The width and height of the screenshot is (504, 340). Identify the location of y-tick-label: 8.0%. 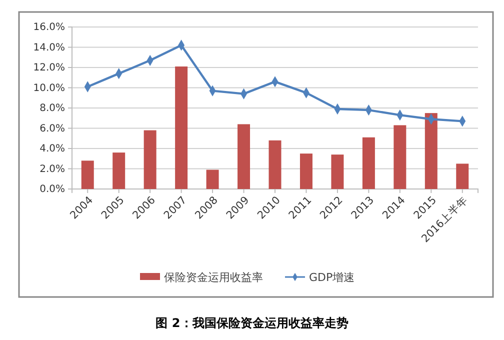
(52, 108).